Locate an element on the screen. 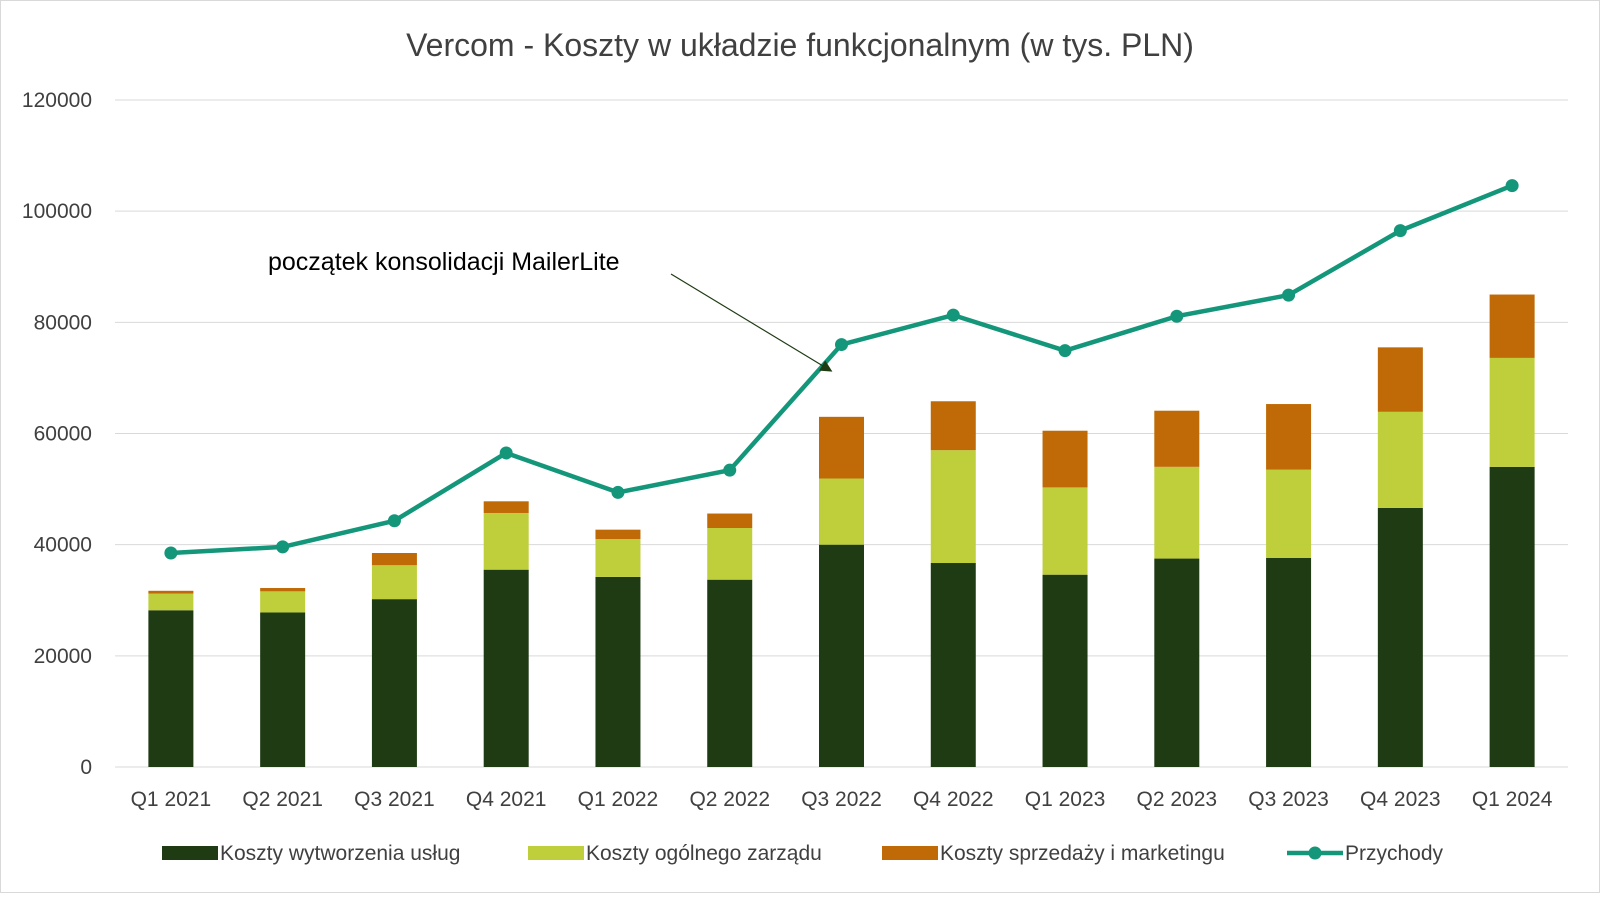  legend-label: Koszty sprzedaży i marketingu is located at coordinates (1082, 853).